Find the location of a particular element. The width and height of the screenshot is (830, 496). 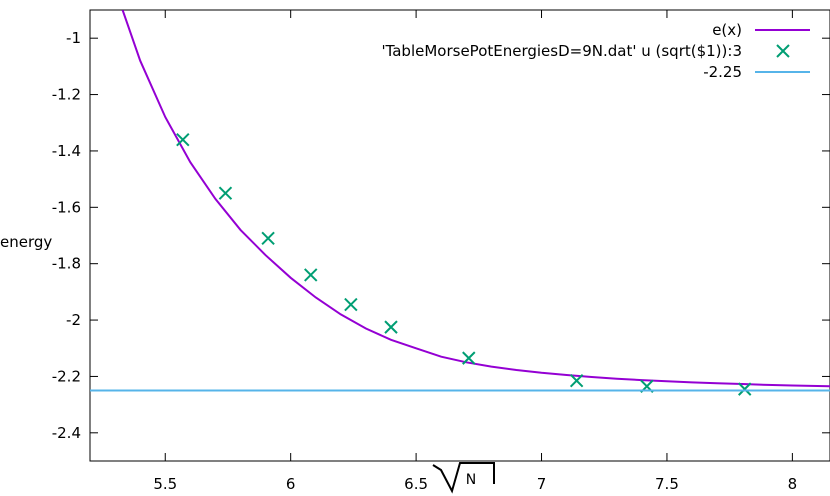

x-tick-label: 5.5 is located at coordinates (165, 484).